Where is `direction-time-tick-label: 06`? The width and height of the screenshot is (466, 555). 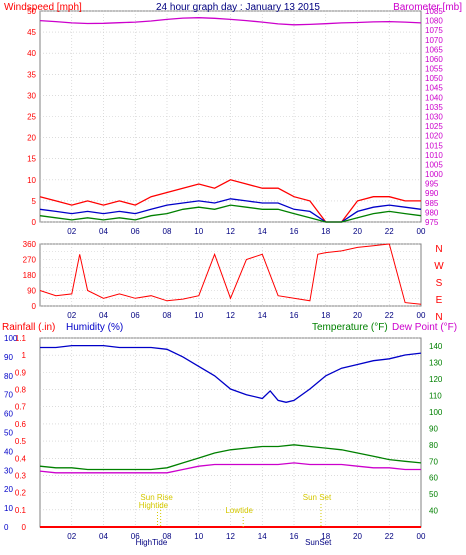 direction-time-tick-label: 06 is located at coordinates (135, 315).